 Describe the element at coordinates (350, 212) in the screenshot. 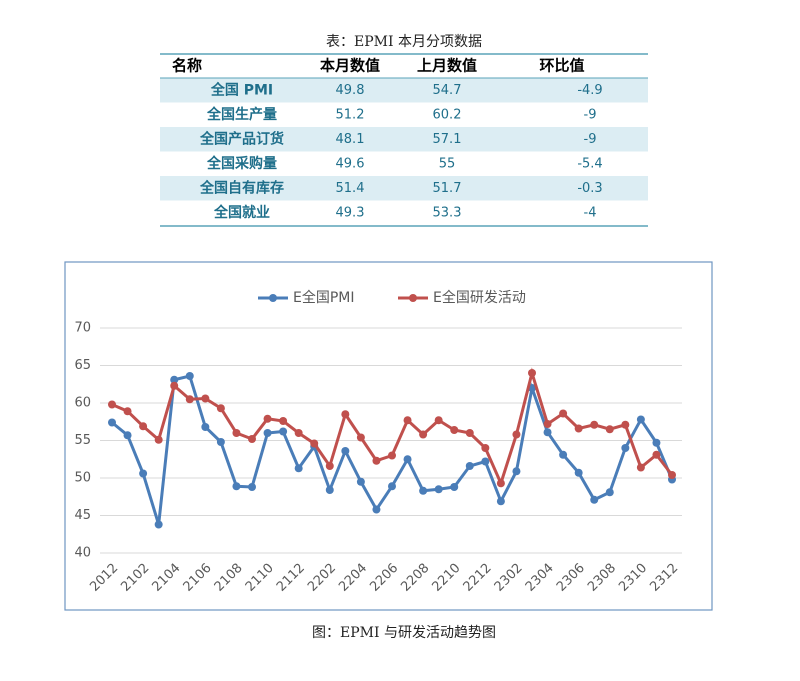

I see `table-cell: 49.3` at that location.